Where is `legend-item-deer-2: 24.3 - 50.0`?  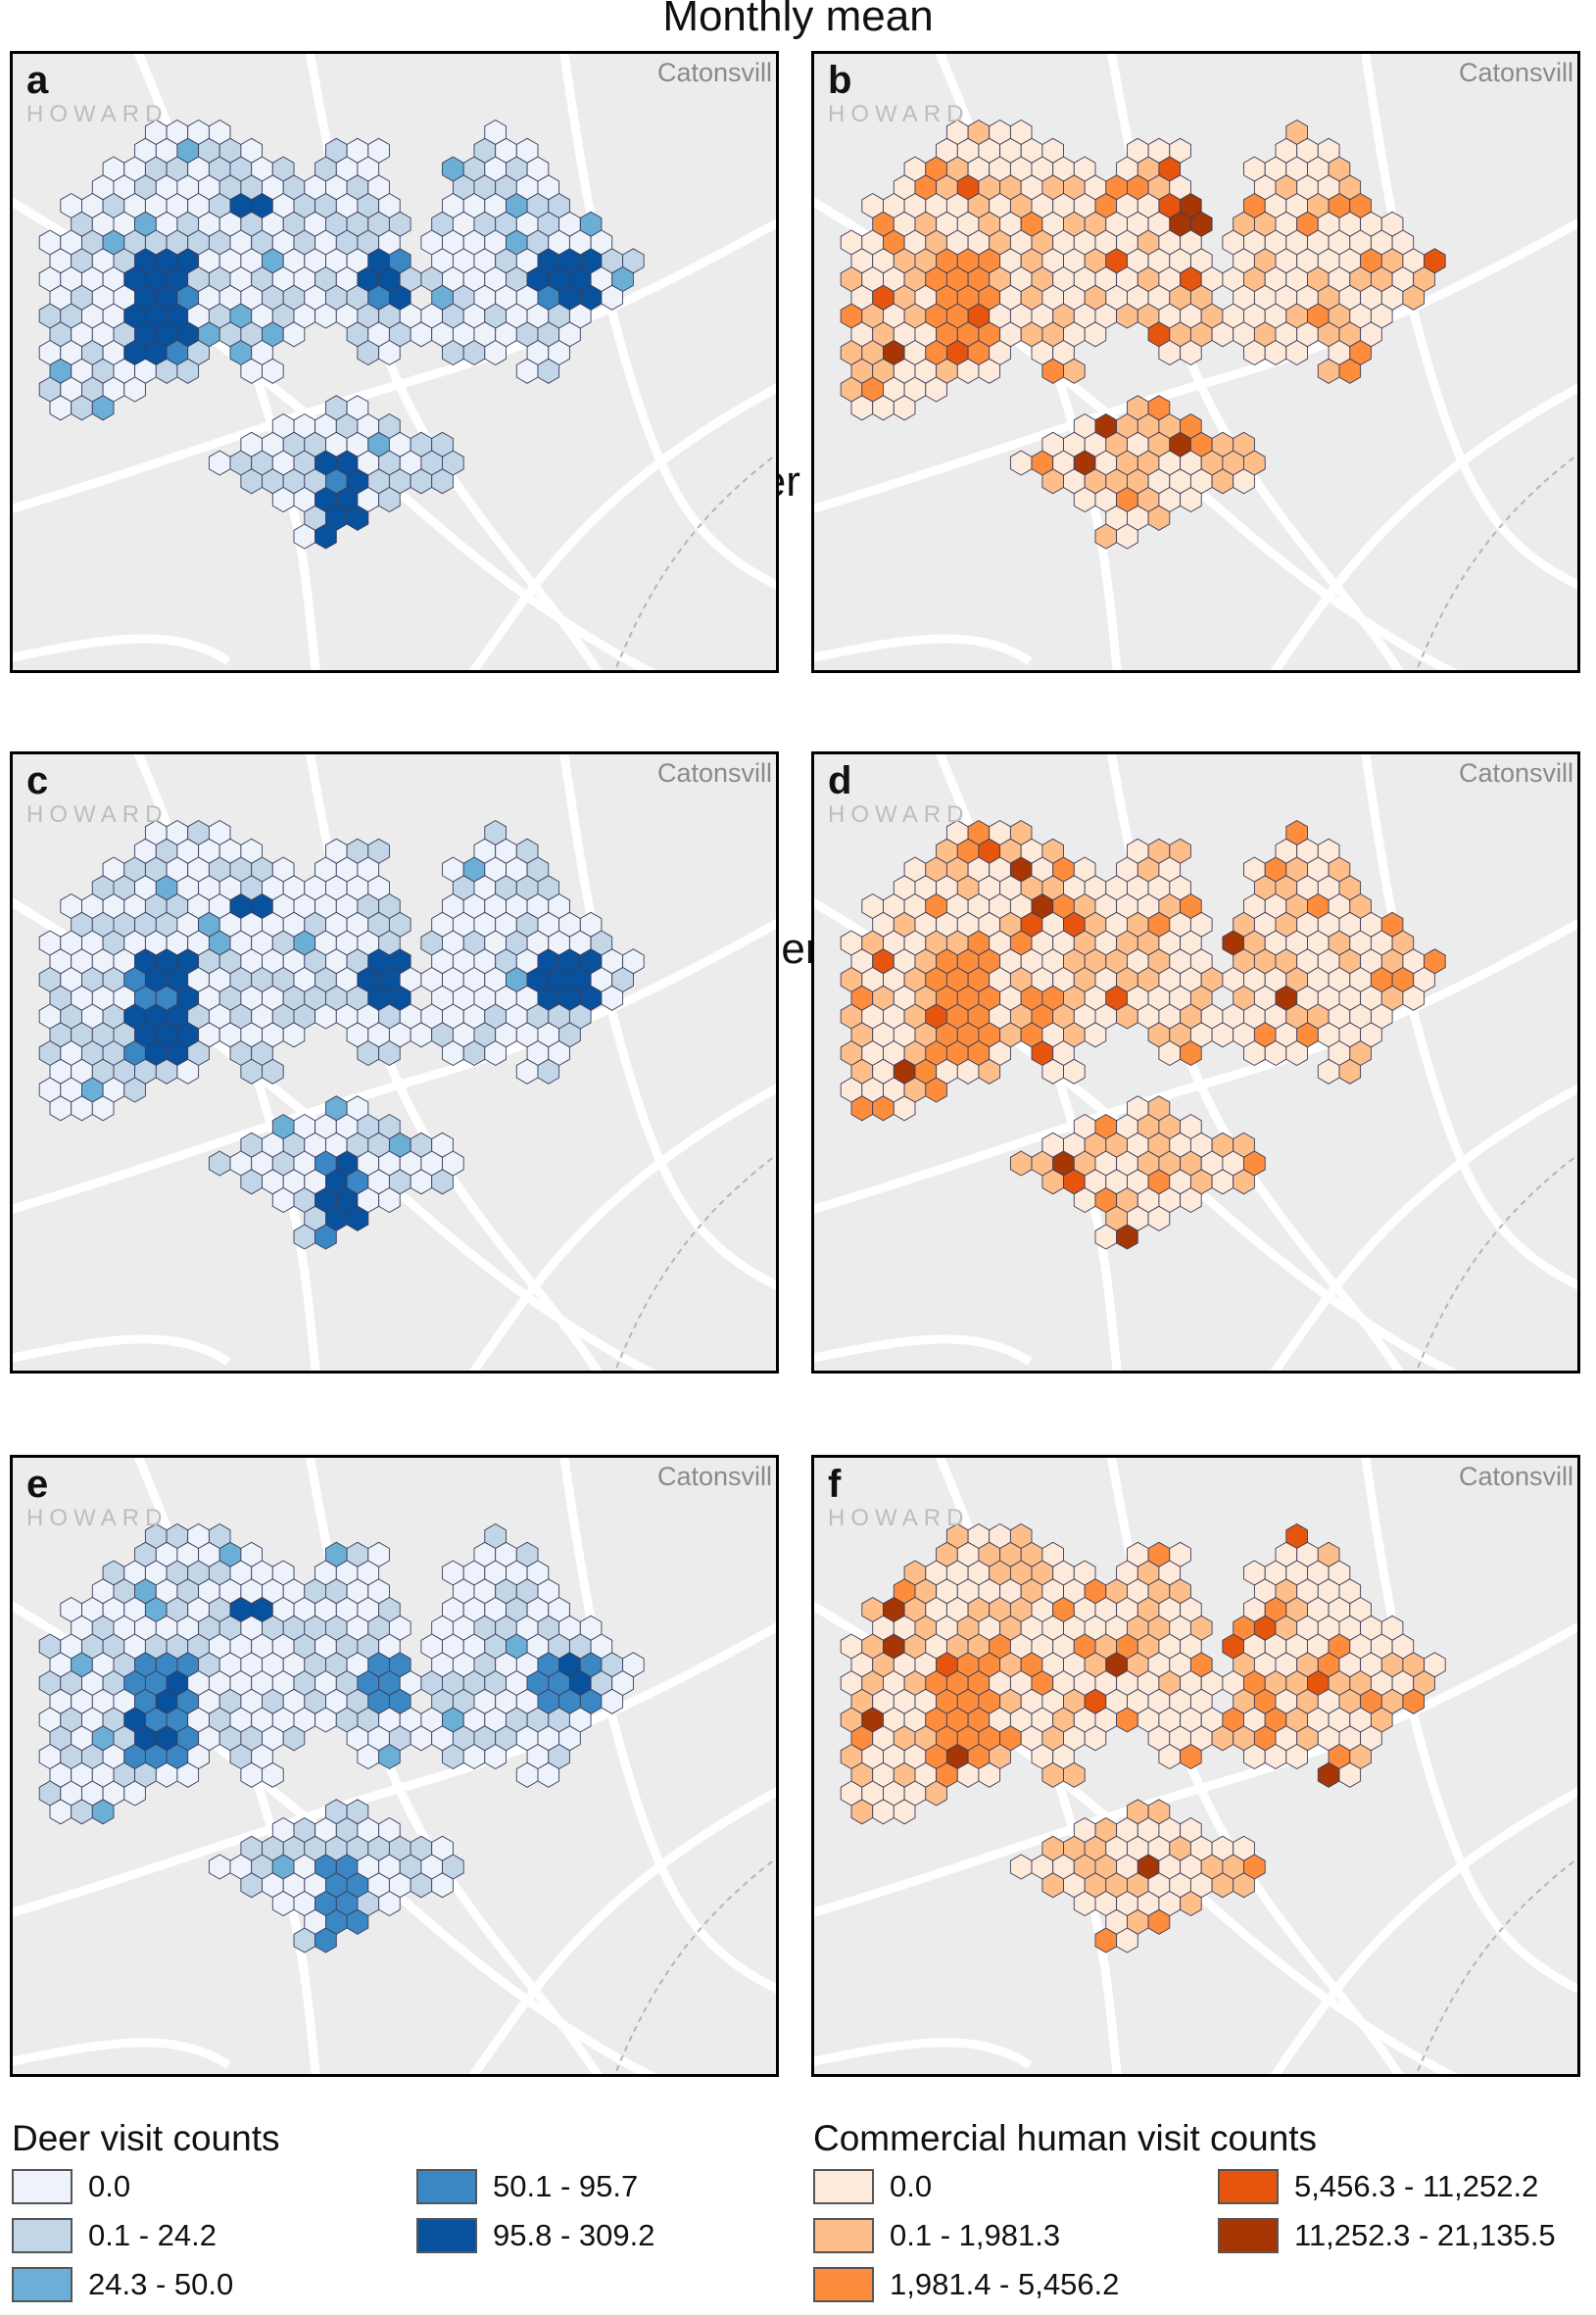
legend-item-deer-2: 24.3 - 50.0 is located at coordinates (123, 2284).